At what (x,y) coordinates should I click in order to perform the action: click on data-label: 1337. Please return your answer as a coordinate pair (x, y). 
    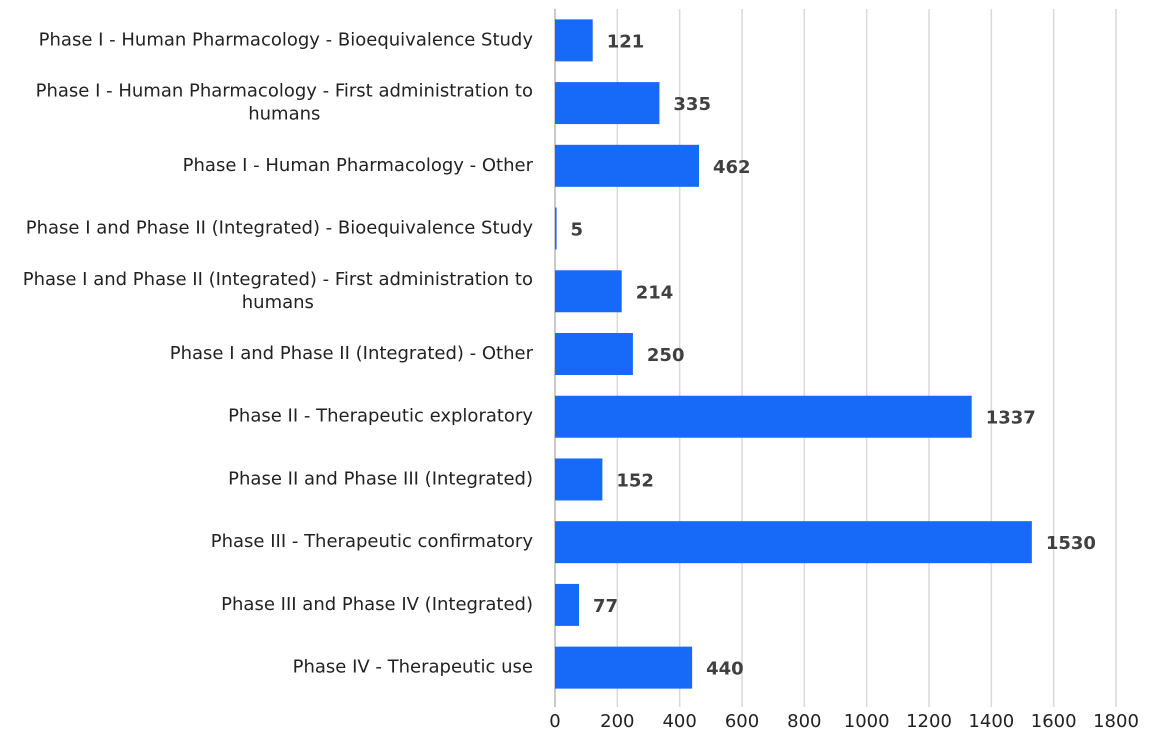
    Looking at the image, I should click on (1011, 418).